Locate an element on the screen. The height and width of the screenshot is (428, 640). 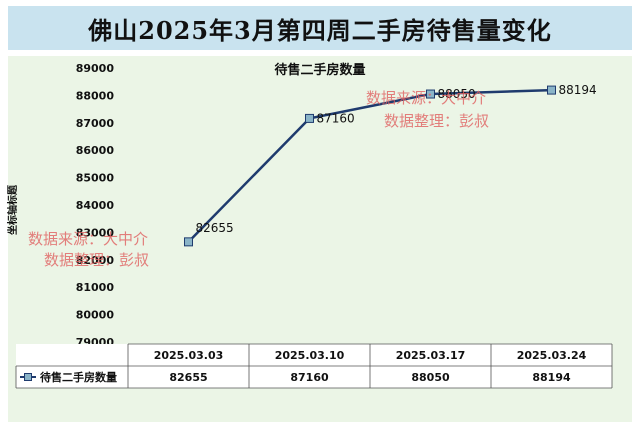
y-axis-title: 坐标轴标题 is located at coordinates (12, 209).